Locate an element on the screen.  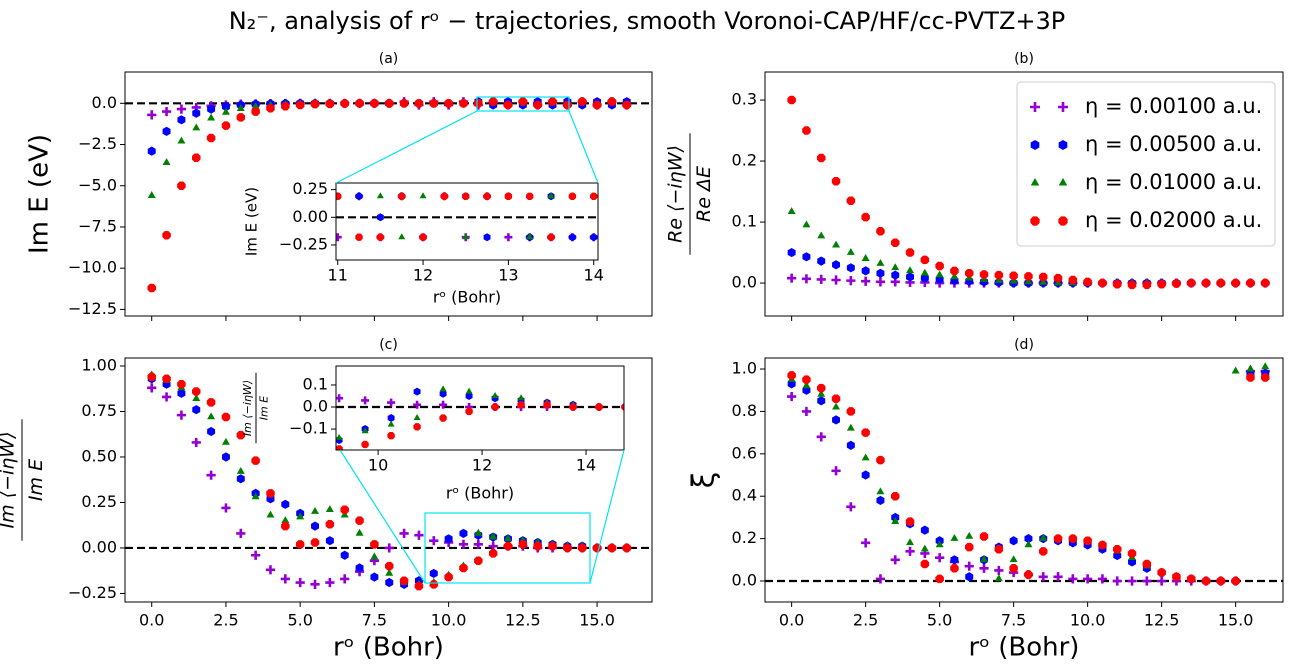
x-tick-label: 12.5 is located at coordinates (1162, 620).